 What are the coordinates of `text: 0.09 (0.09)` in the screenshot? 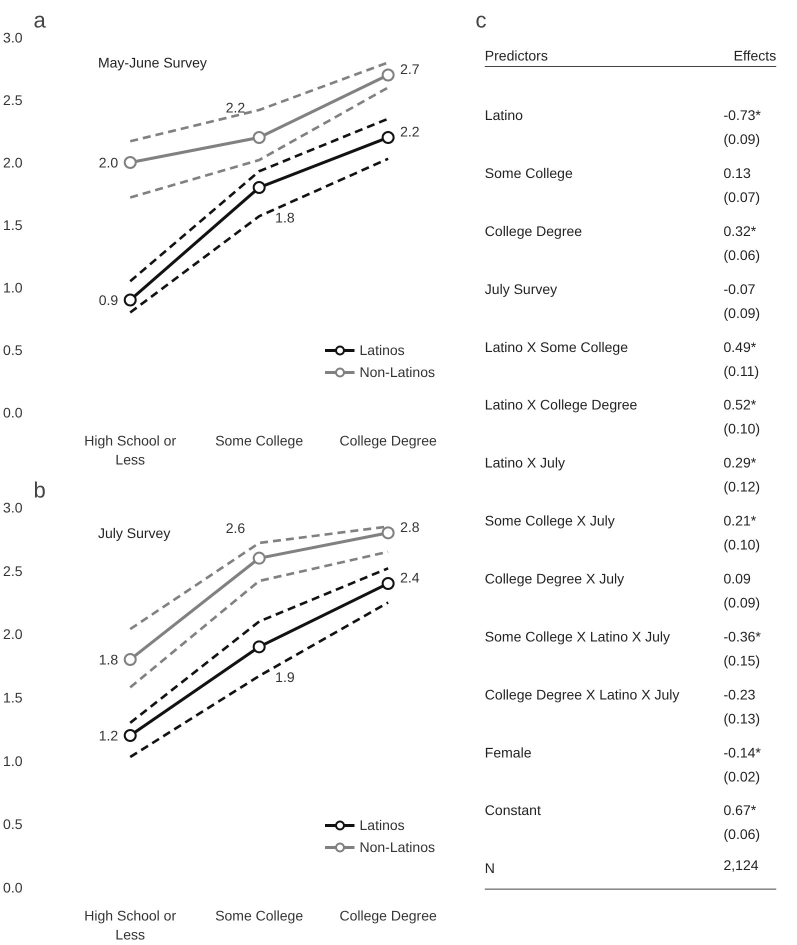 It's located at (742, 590).